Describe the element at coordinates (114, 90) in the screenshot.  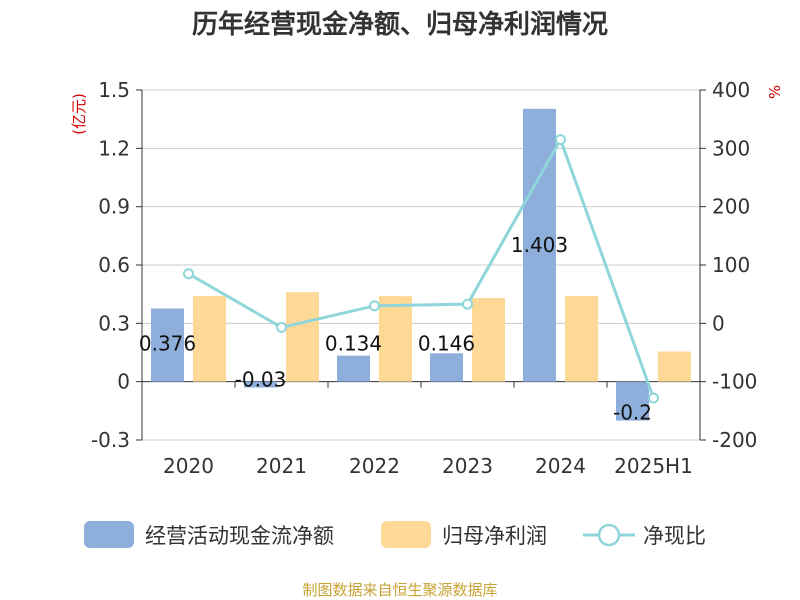
I see `left-tick-label: 1.5` at that location.